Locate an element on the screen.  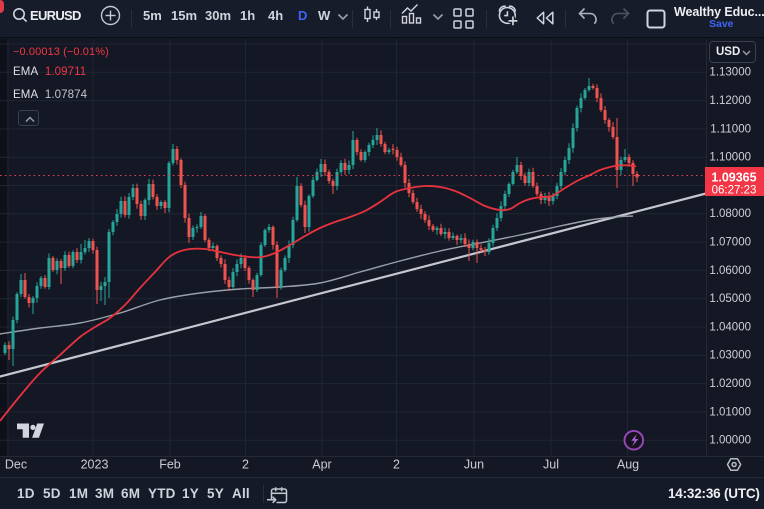
svg-text: Apr is located at coordinates (321, 465).